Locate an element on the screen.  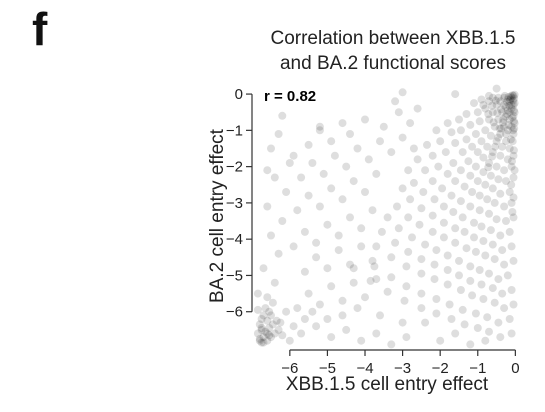
x-tick-label: −1 is located at coordinates (477, 368).